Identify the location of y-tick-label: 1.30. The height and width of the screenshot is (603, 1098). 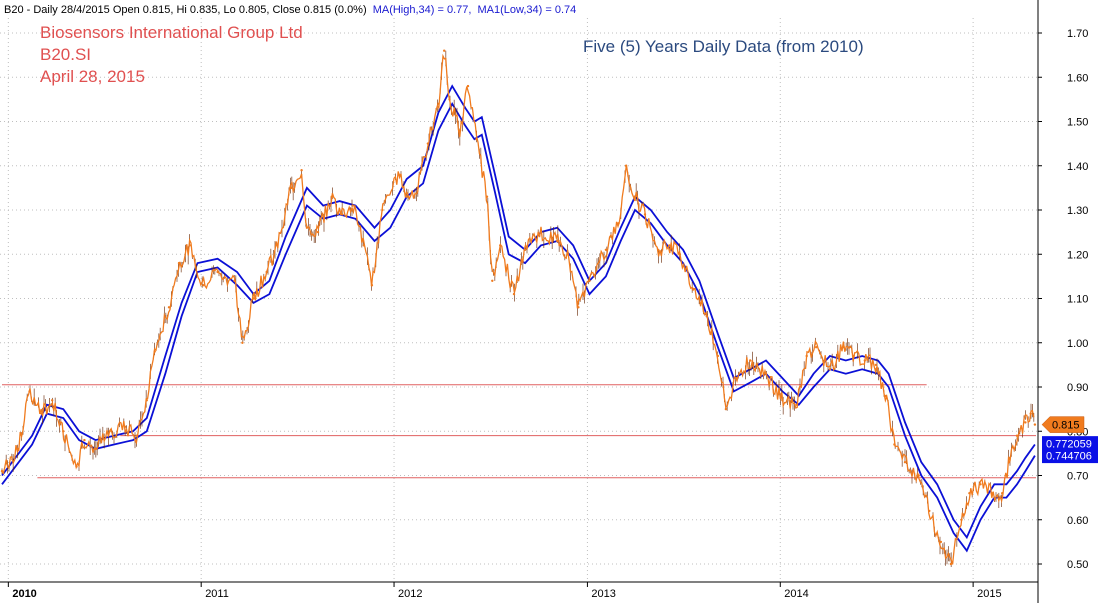
(1077, 211).